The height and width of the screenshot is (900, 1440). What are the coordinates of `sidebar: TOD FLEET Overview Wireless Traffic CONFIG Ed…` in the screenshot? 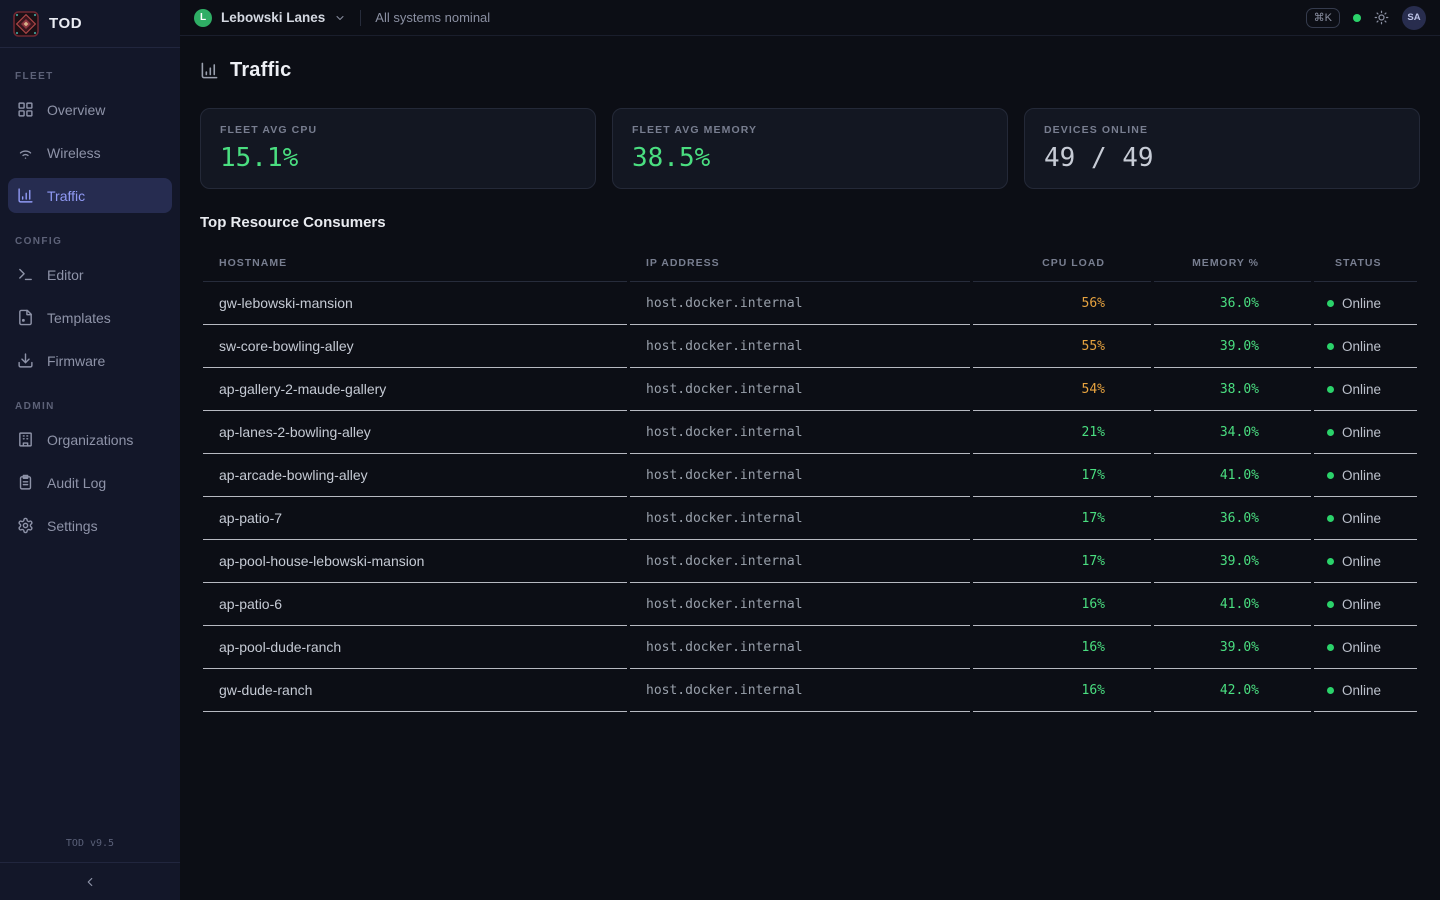 It's located at (90, 450).